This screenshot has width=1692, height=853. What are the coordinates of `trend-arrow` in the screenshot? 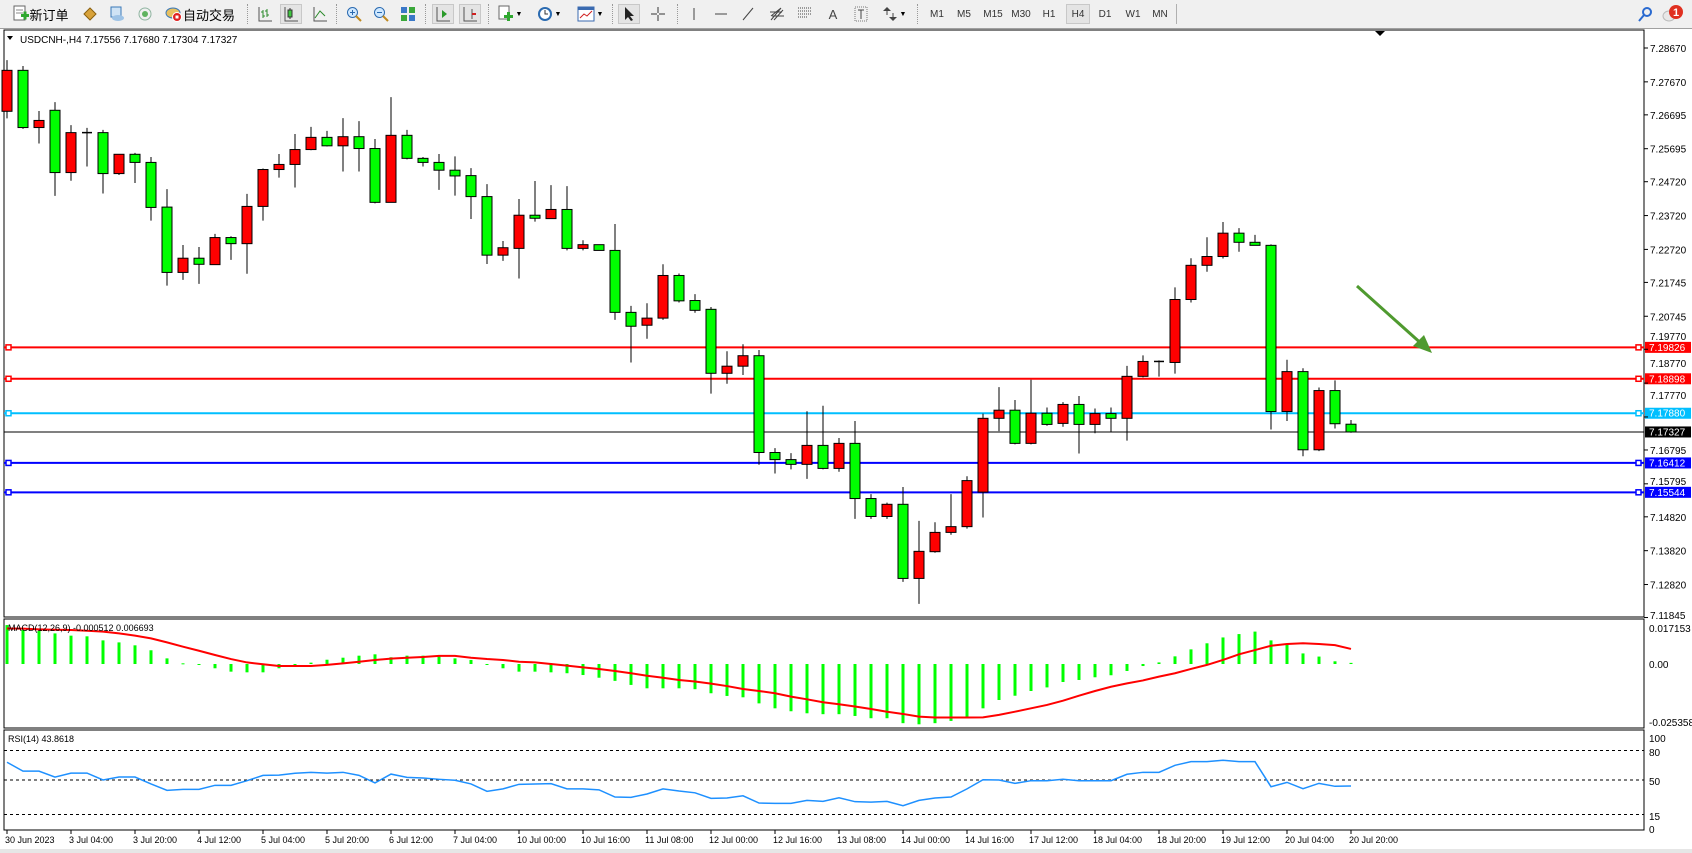 It's located at (1393, 318).